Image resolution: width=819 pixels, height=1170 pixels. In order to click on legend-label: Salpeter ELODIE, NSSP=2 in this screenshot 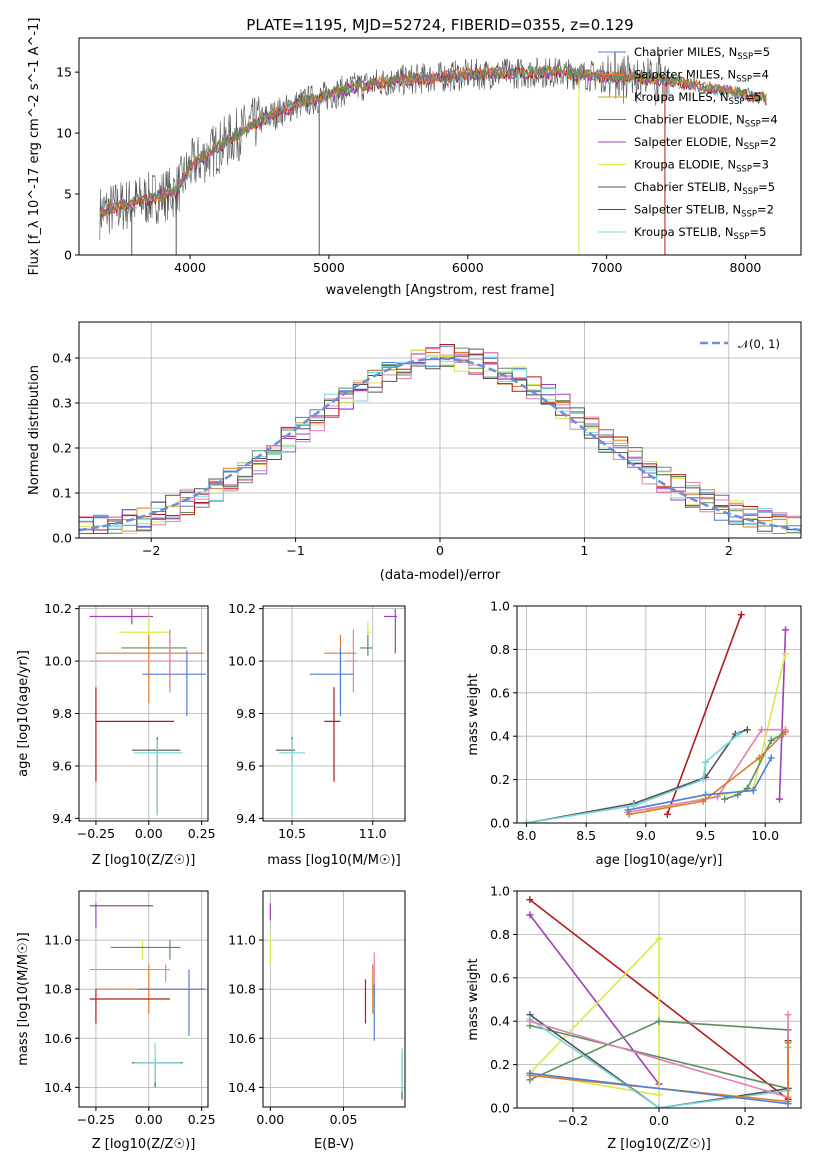, I will do `click(705, 143)`.